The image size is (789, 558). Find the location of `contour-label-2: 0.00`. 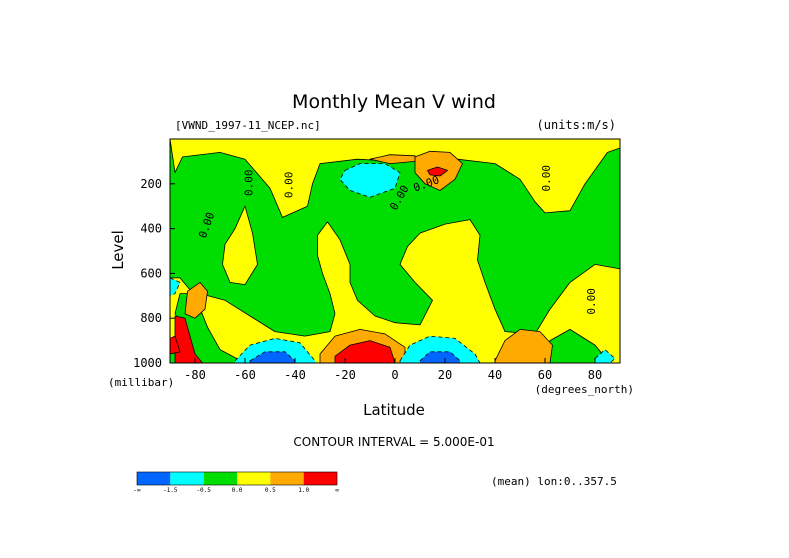

contour-label-2: 0.00 is located at coordinates (289, 185).